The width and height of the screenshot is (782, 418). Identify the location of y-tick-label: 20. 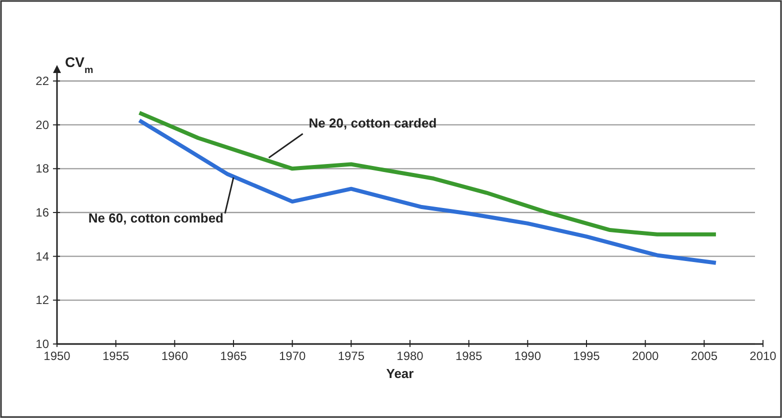
(43, 125).